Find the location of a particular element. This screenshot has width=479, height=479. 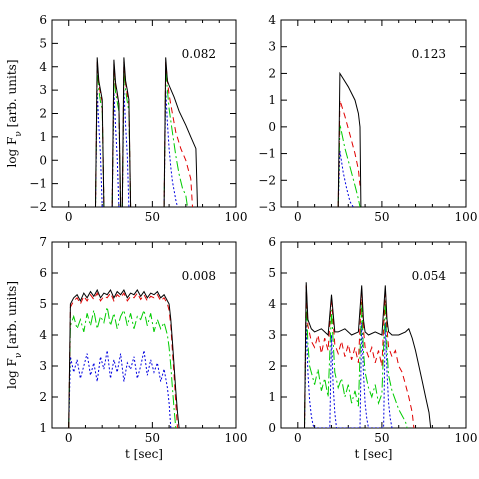

y-tick-label: 7 is located at coordinates (43, 242).